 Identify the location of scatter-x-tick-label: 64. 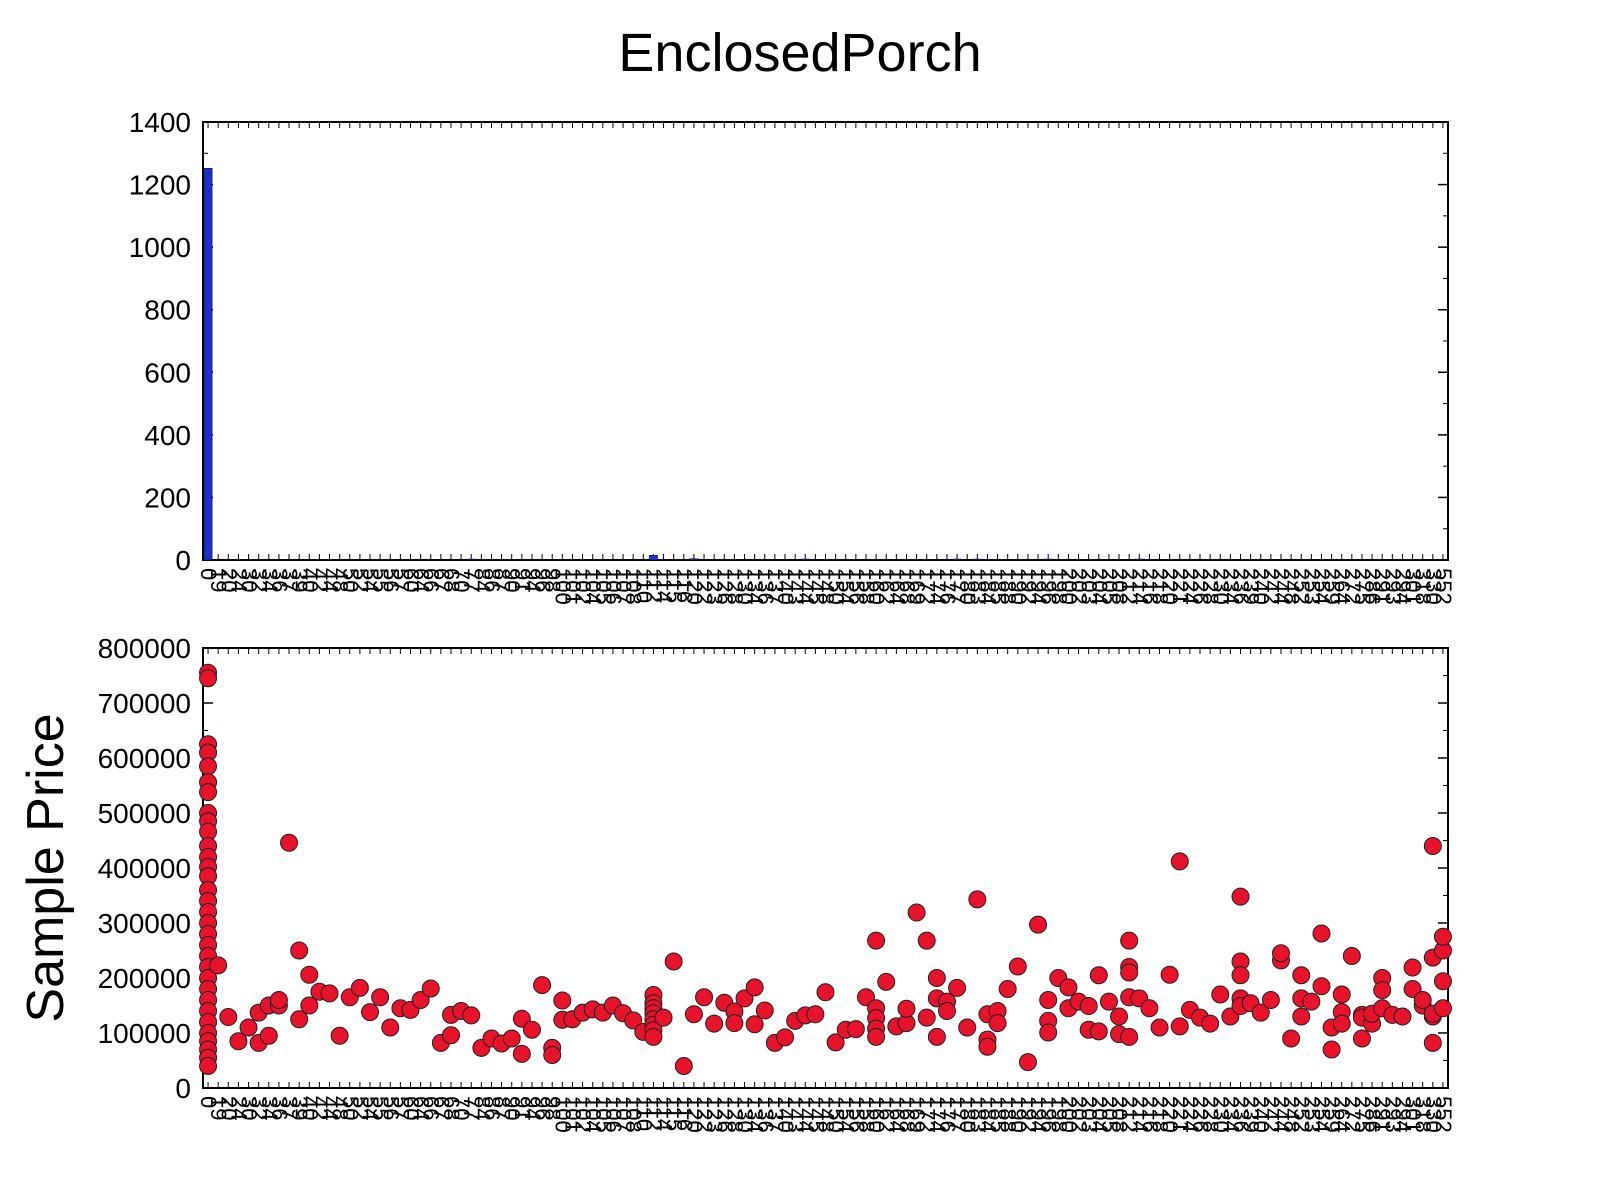
(421, 1108).